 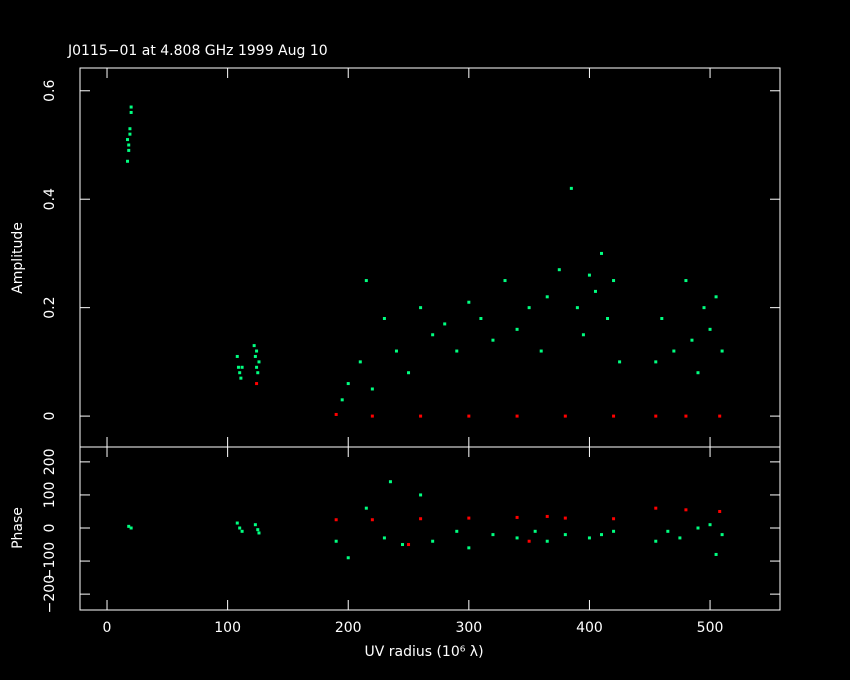 What do you see at coordinates (50, 561) in the screenshot?
I see `y-tick-label: −100` at bounding box center [50, 561].